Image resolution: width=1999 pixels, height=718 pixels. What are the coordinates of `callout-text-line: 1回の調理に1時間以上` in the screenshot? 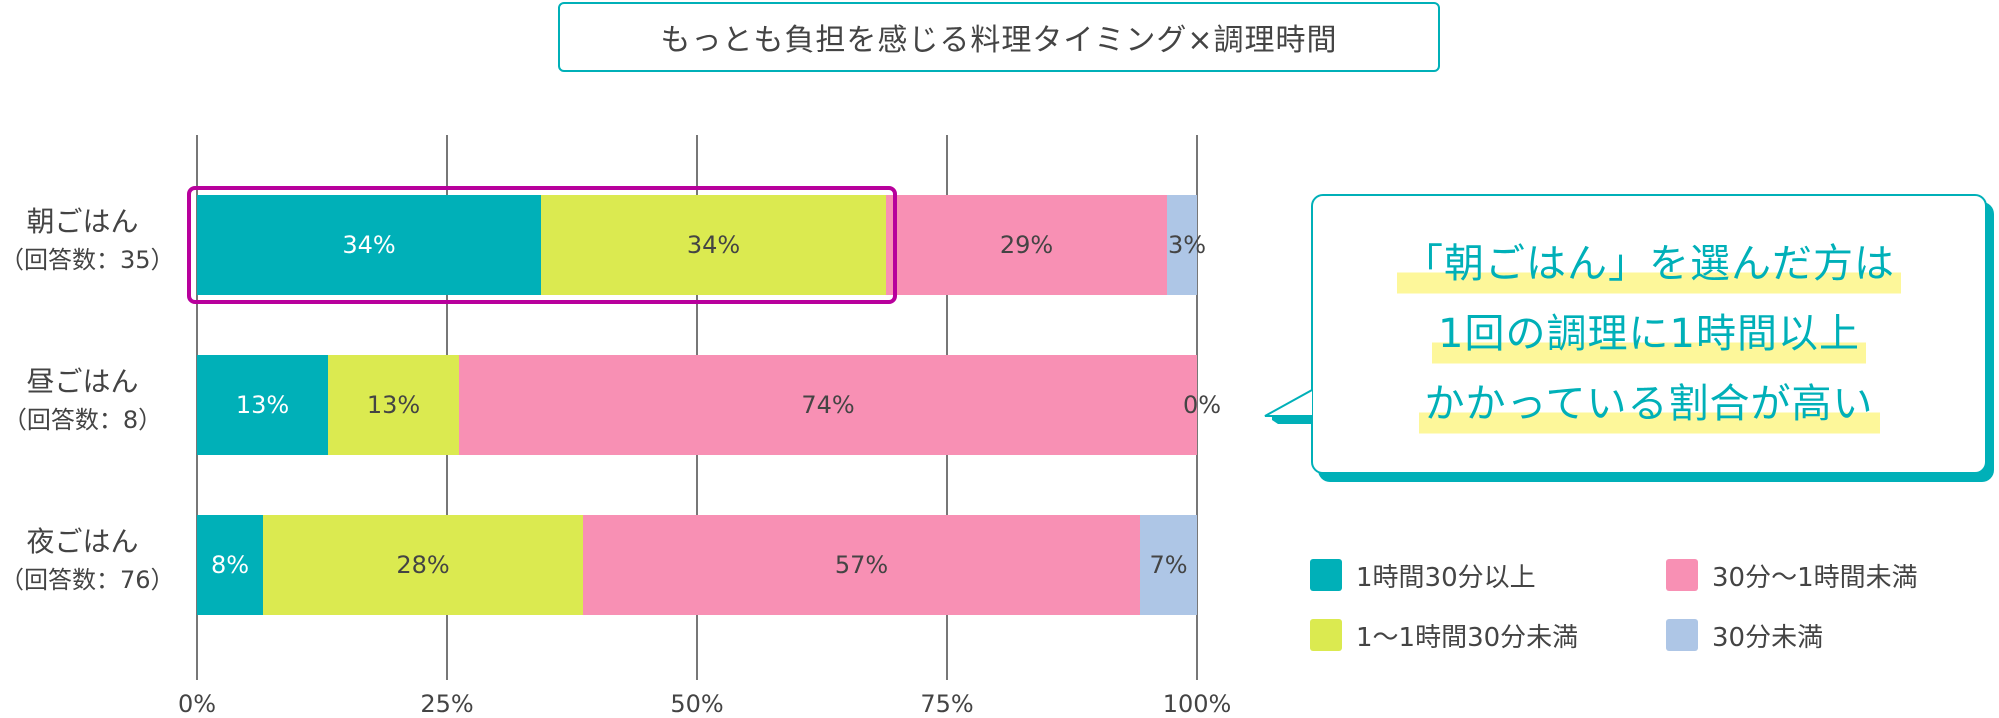 It's located at (1649, 334).